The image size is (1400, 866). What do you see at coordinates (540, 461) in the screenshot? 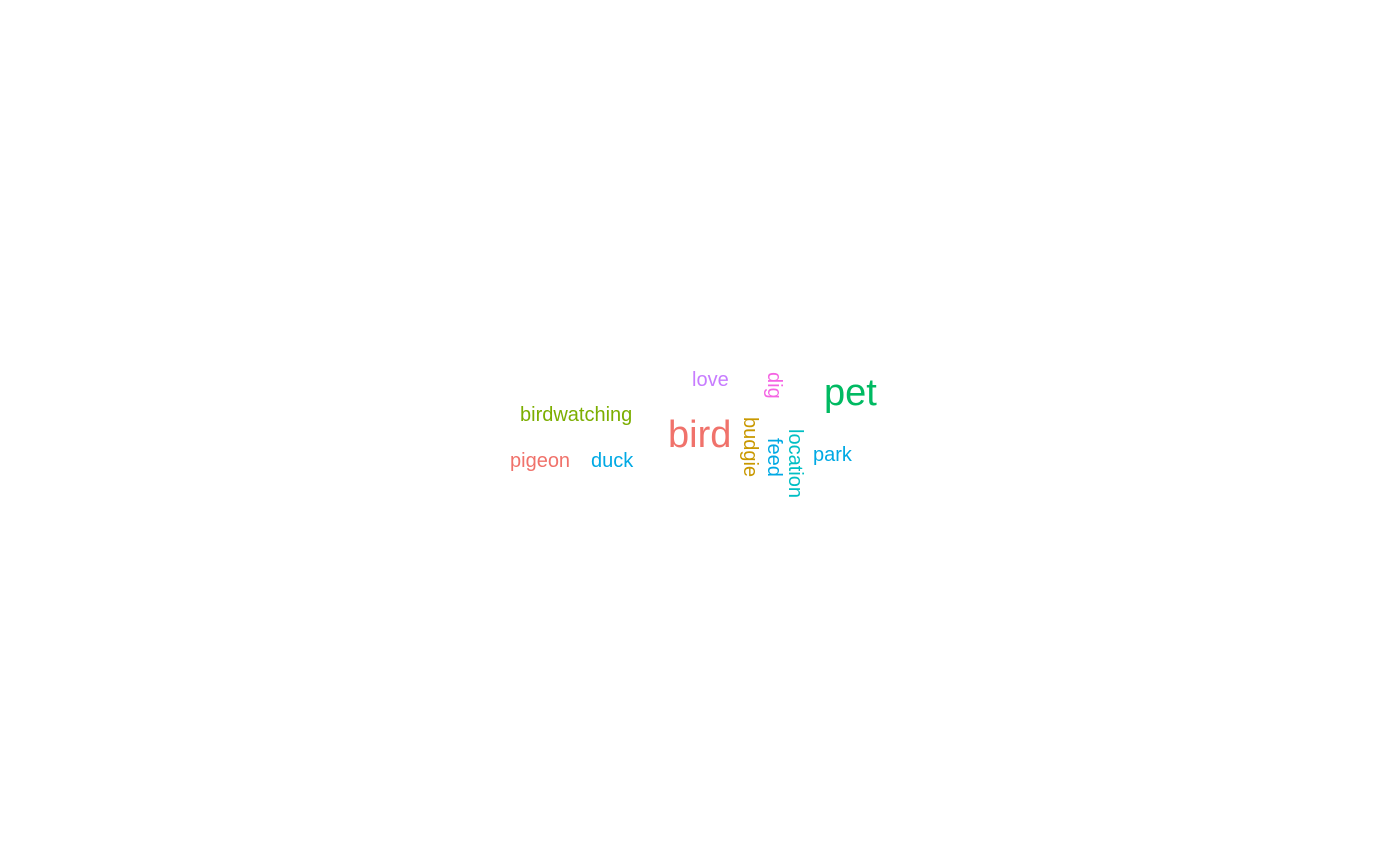
I see `word-pigeon: pigeon` at bounding box center [540, 461].